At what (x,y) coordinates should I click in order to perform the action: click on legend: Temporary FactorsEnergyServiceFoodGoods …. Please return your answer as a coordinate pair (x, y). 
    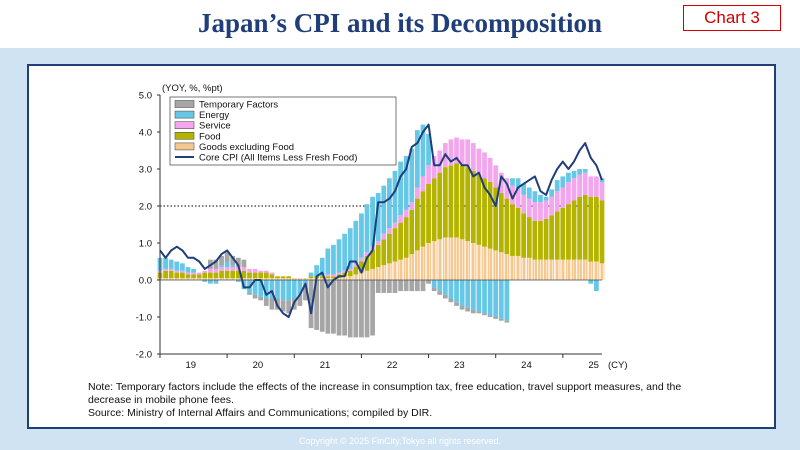
    Looking at the image, I should click on (283, 131).